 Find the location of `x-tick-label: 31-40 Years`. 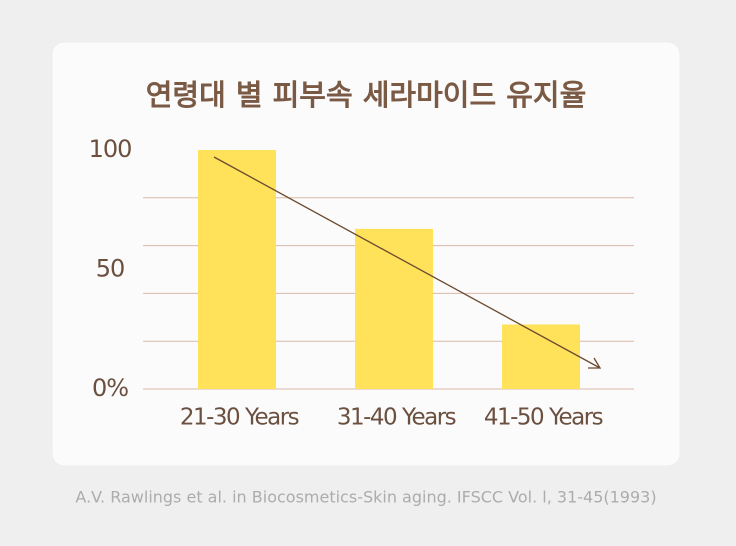

x-tick-label: 31-40 Years is located at coordinates (396, 418).